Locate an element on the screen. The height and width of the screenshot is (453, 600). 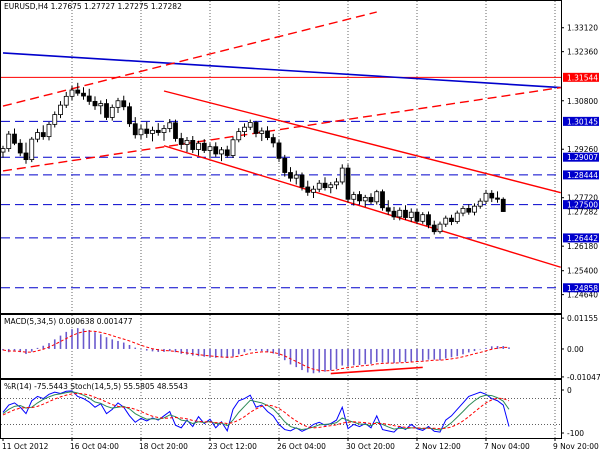
price-level-label: 1.30145 is located at coordinates (582, 121).